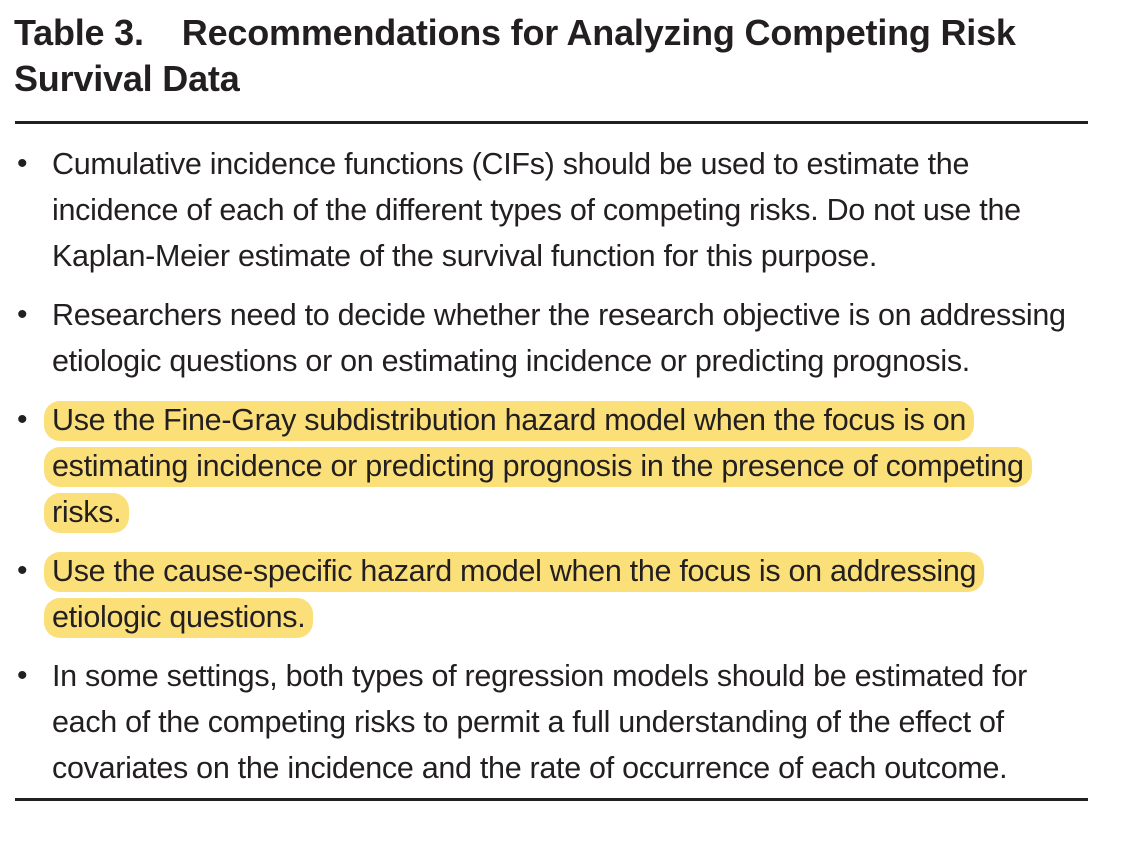 This screenshot has height=855, width=1135. Describe the element at coordinates (551, 799) in the screenshot. I see `bottom-rule` at that location.